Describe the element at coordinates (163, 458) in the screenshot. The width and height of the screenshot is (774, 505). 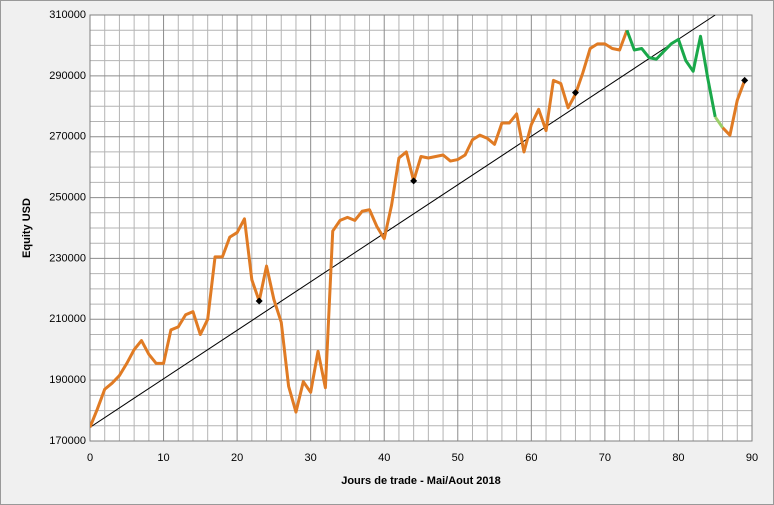
I see `x-tick-label: 10` at that location.